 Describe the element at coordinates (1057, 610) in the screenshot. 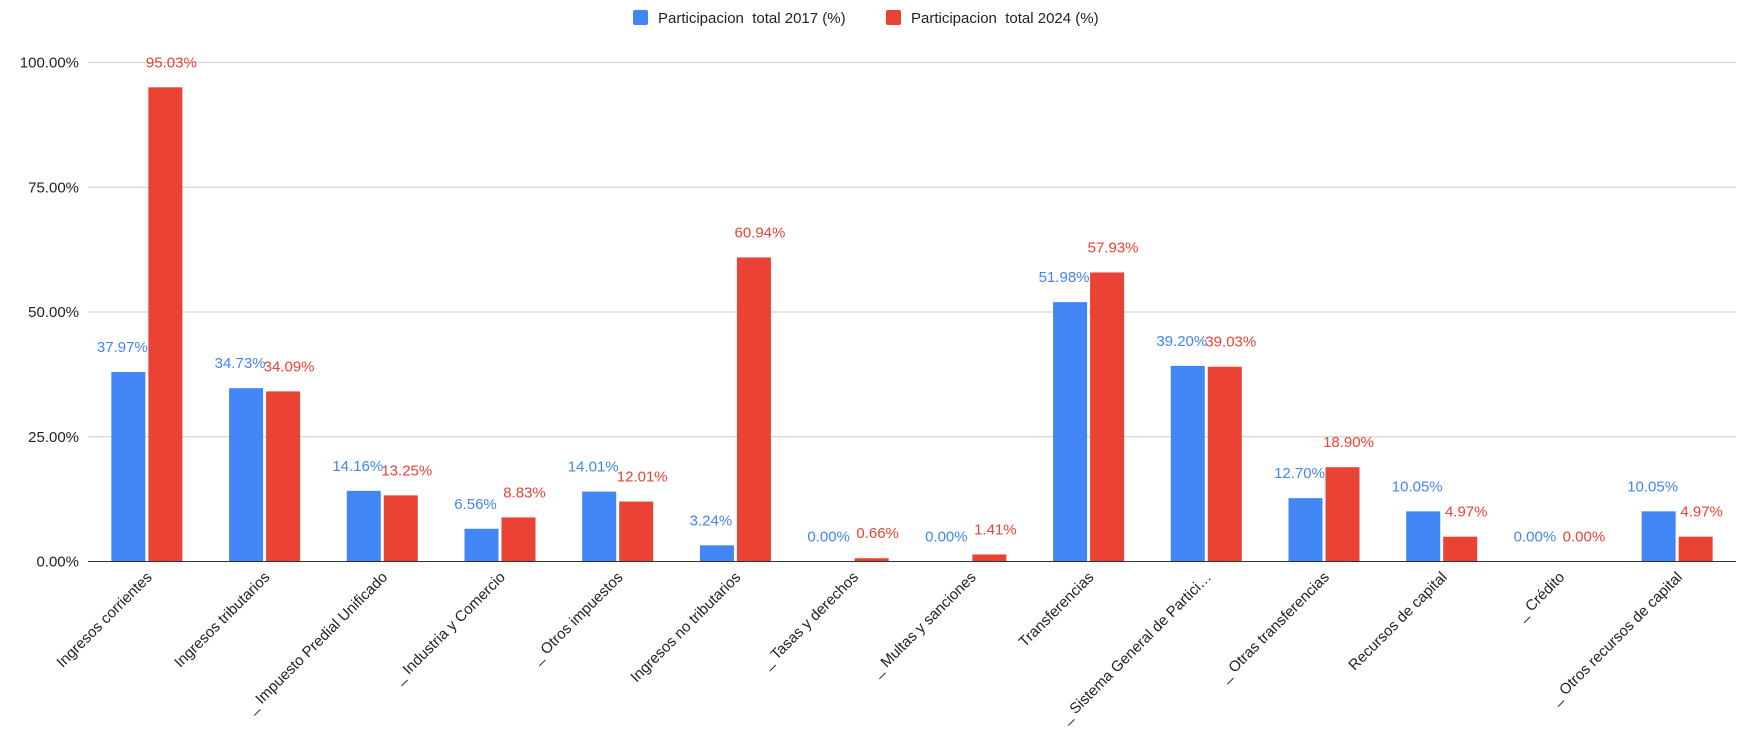

I see `category-label: Transferencias` at that location.